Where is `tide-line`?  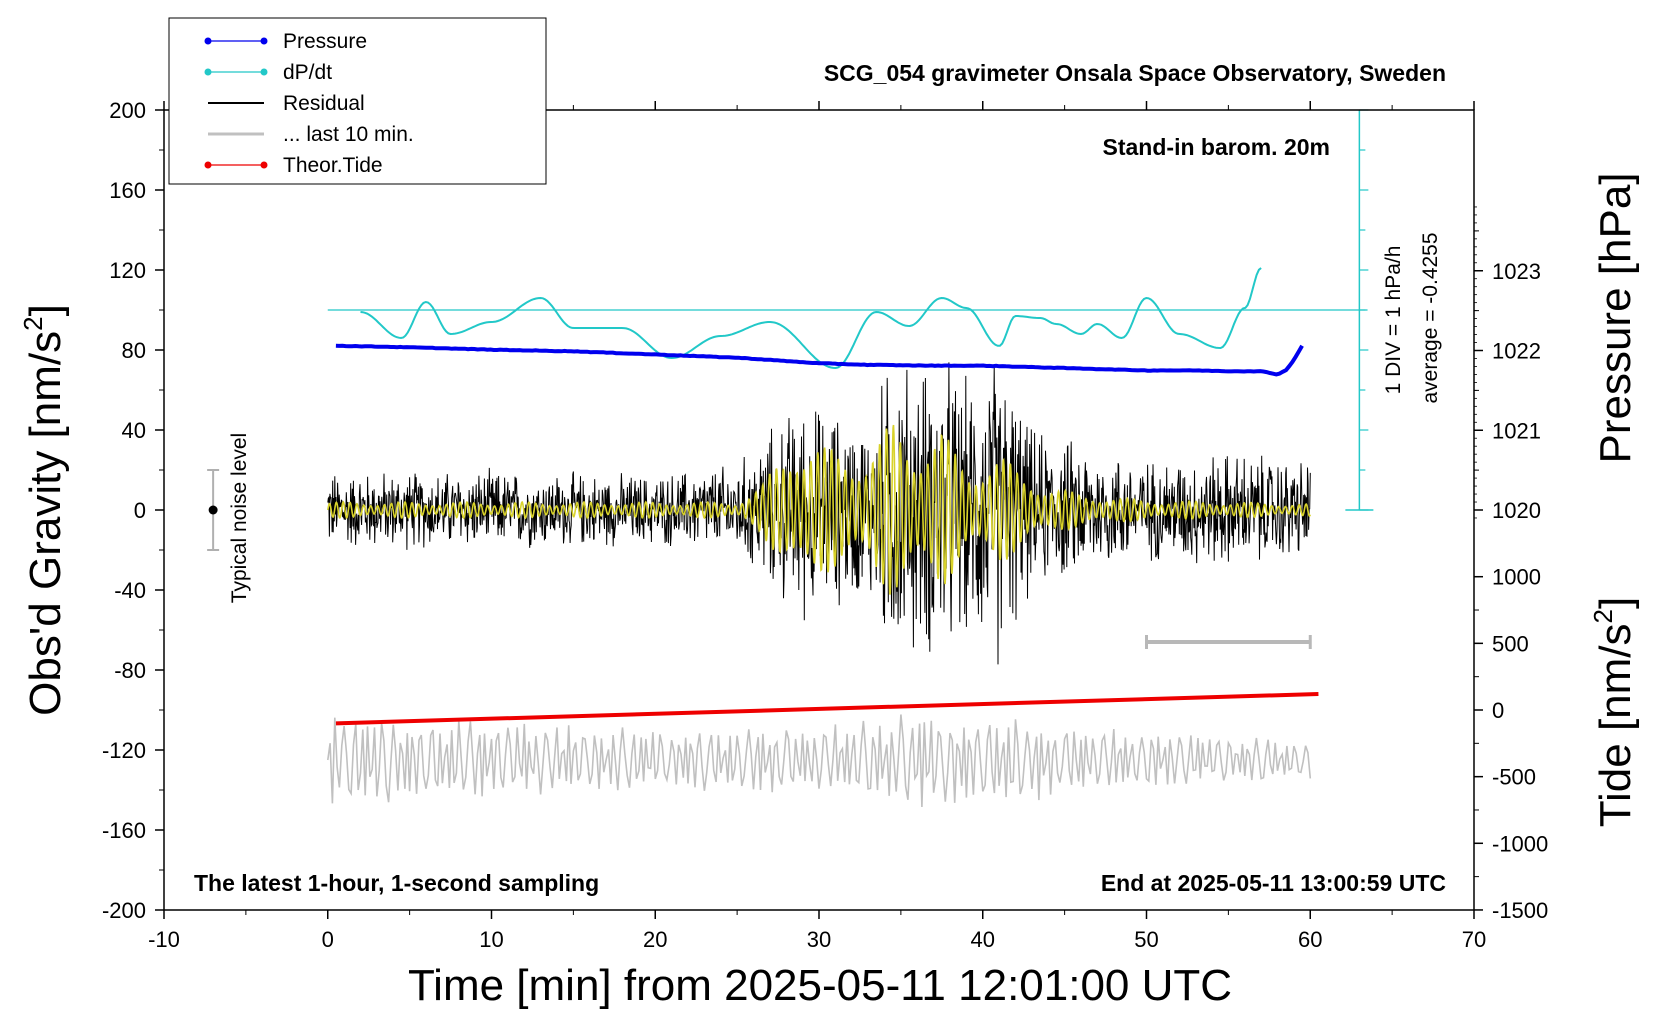
tide-line is located at coordinates (827, 709).